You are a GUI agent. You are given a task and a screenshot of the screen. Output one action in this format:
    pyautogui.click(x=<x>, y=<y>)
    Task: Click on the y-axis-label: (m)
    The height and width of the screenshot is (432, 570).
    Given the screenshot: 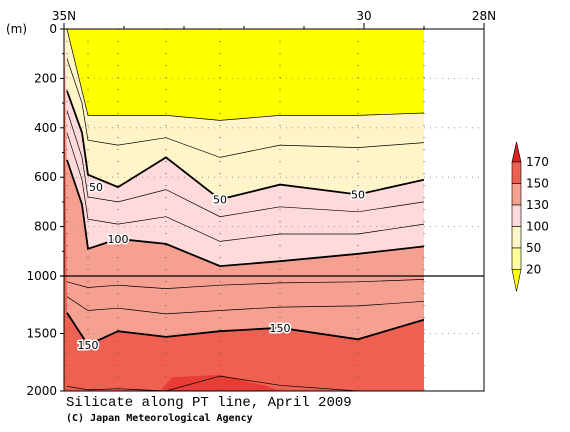 What is the action you would take?
    pyautogui.click(x=16, y=29)
    